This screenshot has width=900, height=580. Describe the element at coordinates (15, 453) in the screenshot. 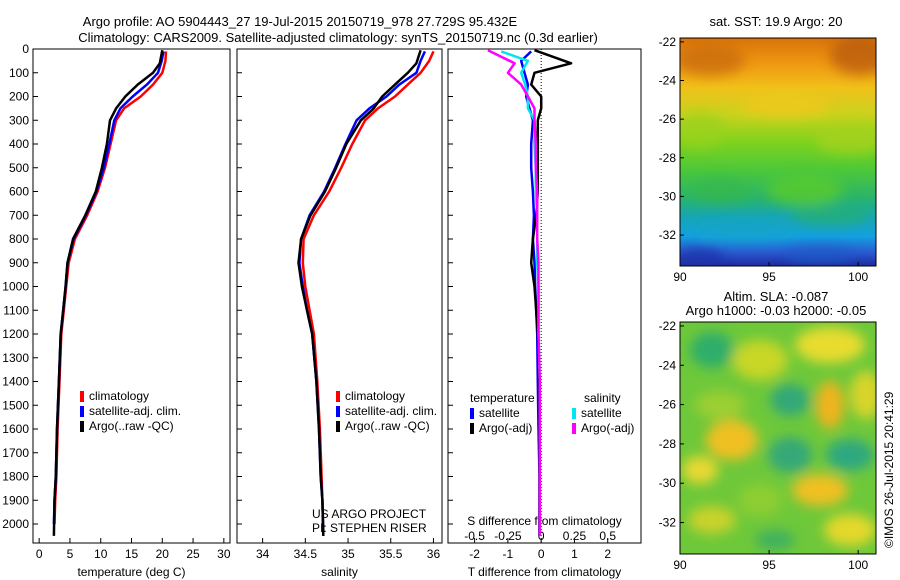

I see `y-tick-label: 1700` at that location.